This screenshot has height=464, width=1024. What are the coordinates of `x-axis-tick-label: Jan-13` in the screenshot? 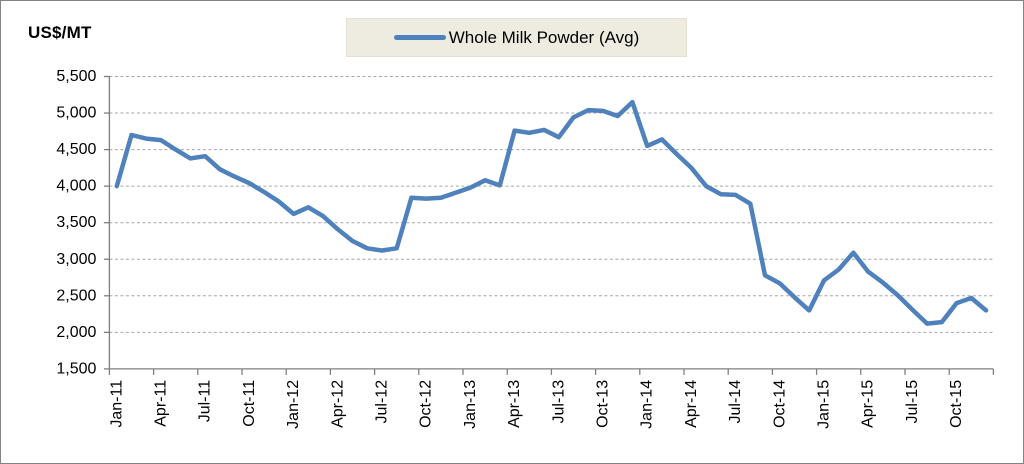 It's located at (470, 404).